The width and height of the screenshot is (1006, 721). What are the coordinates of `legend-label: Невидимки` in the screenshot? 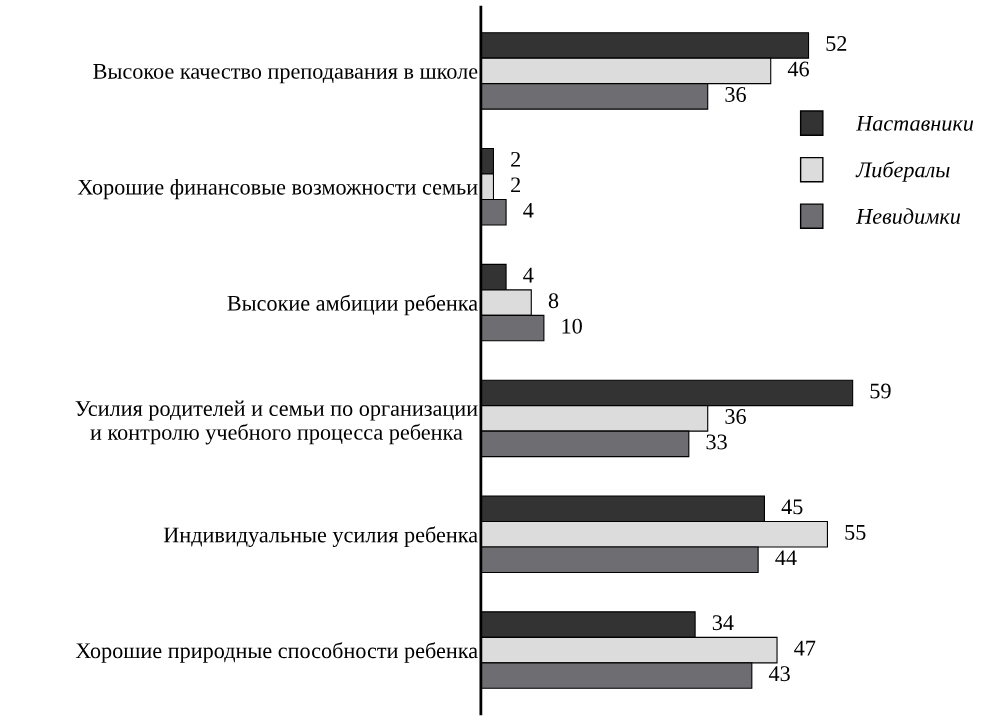 It's located at (908, 216).